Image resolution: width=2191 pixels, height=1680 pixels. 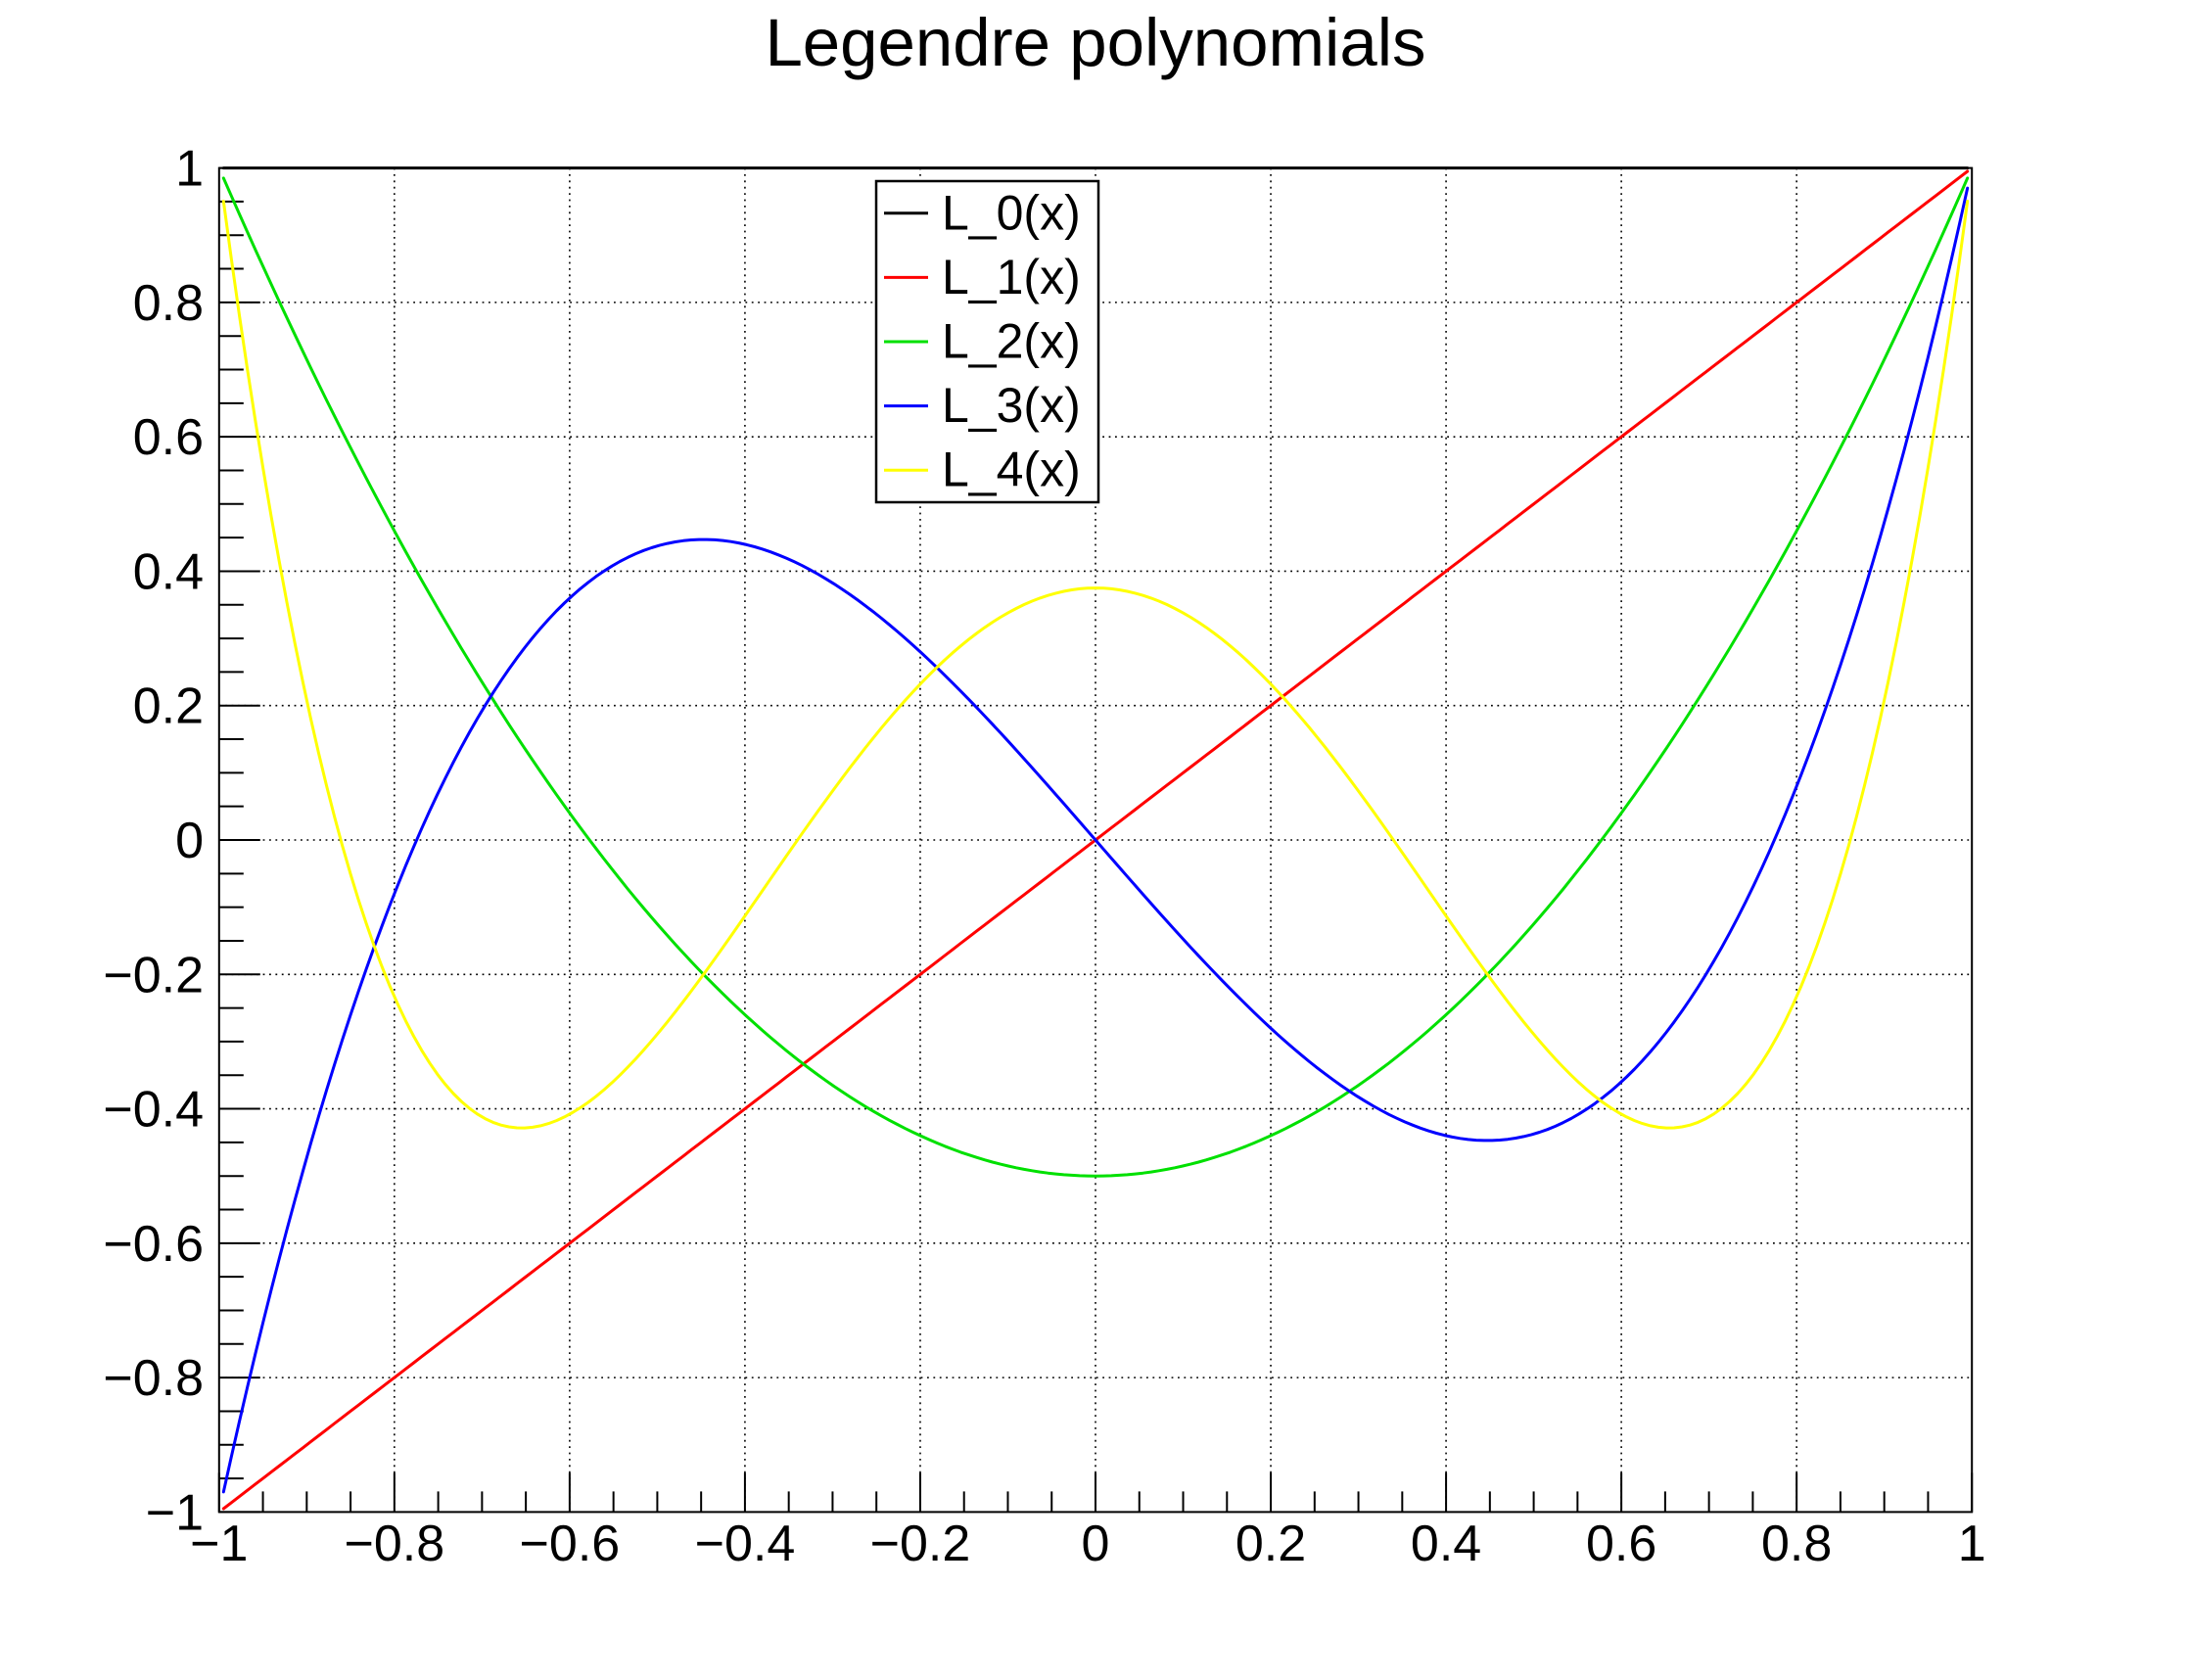 I want to click on y-axis-tick-label: 0.6, so click(x=168, y=437).